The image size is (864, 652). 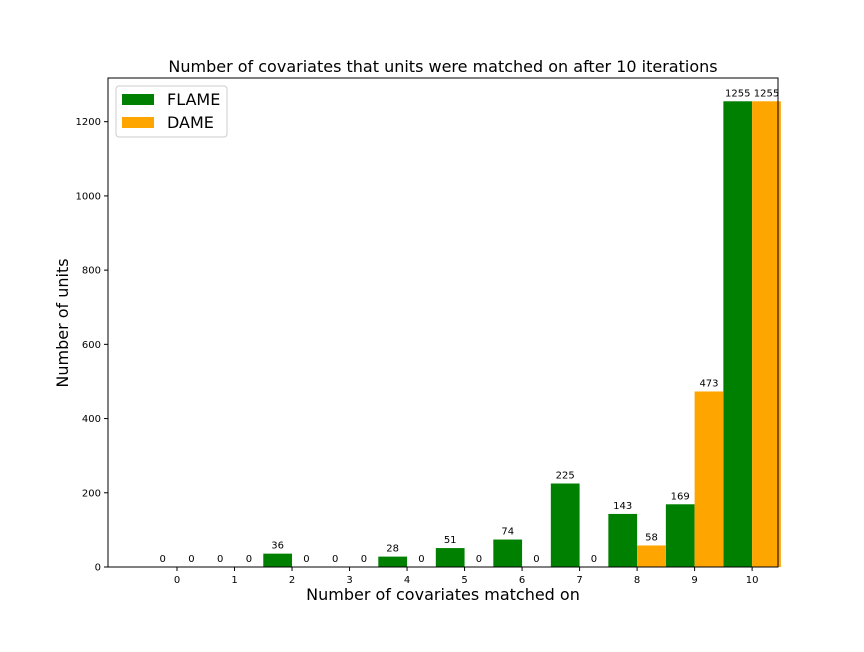 What do you see at coordinates (694, 580) in the screenshot?
I see `x-tick-label-9: 9` at bounding box center [694, 580].